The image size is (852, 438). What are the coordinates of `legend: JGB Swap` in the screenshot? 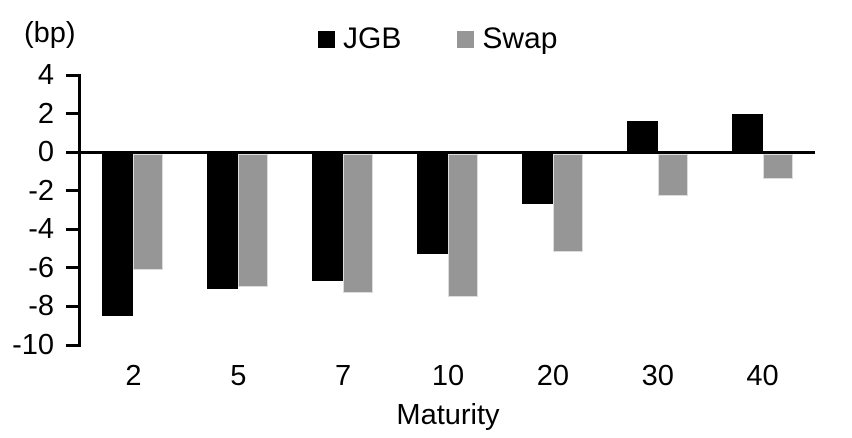 It's located at (437, 39).